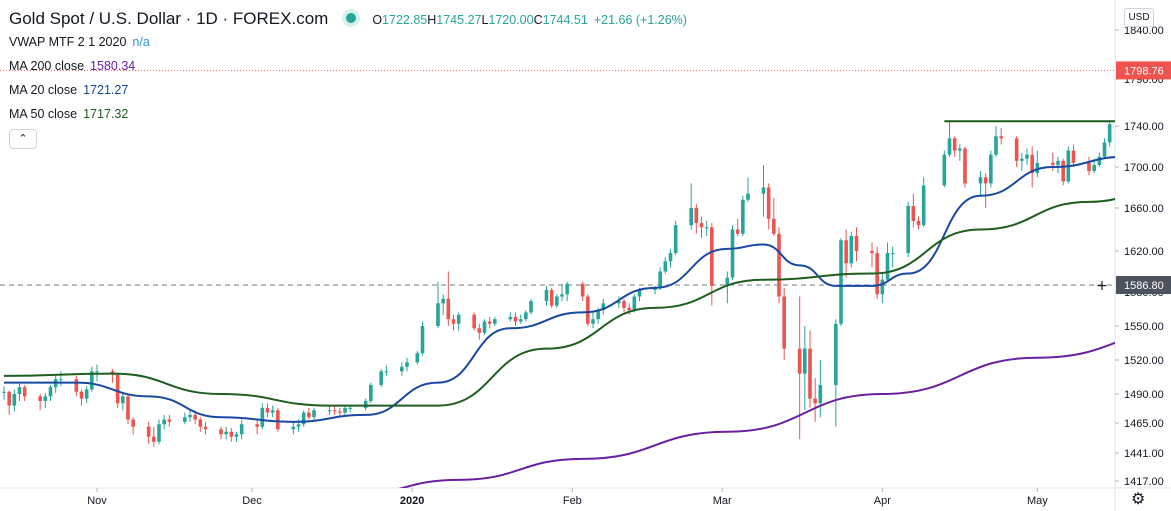 The image size is (1171, 511). Describe the element at coordinates (1144, 252) in the screenshot. I see `price-tick-label: 1620.00` at that location.